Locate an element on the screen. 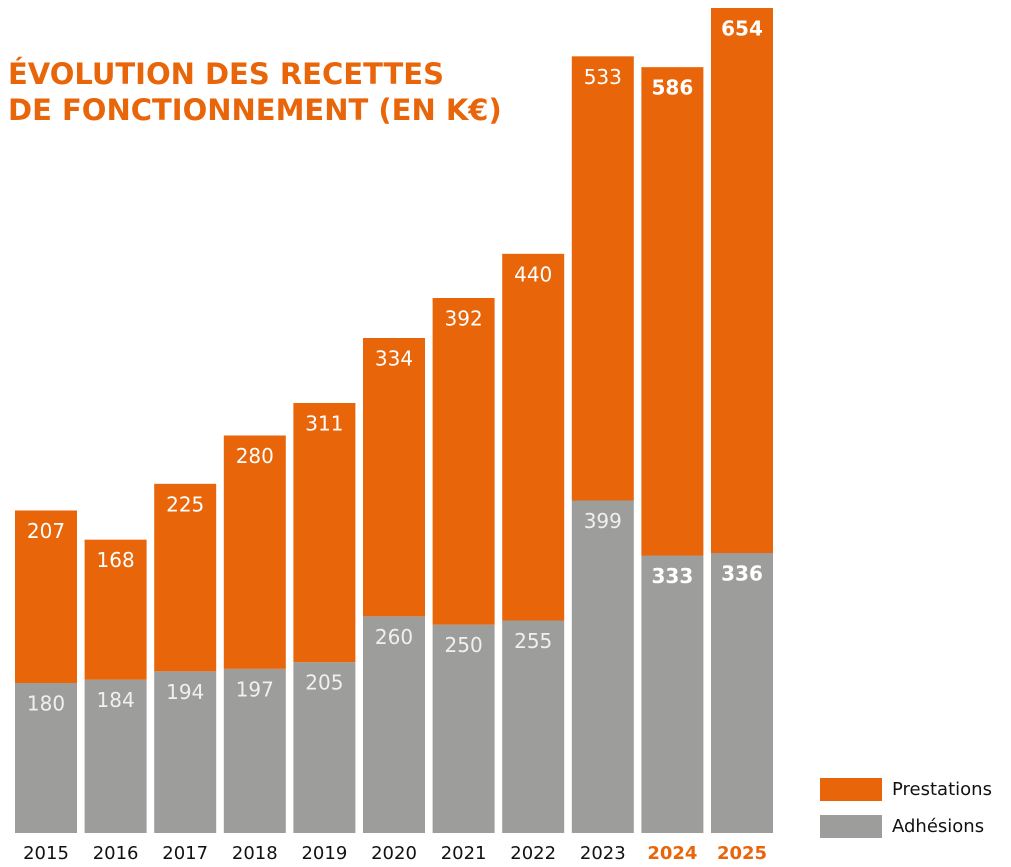 The image size is (1011, 867). x-tick-label: 2019 is located at coordinates (324, 853).